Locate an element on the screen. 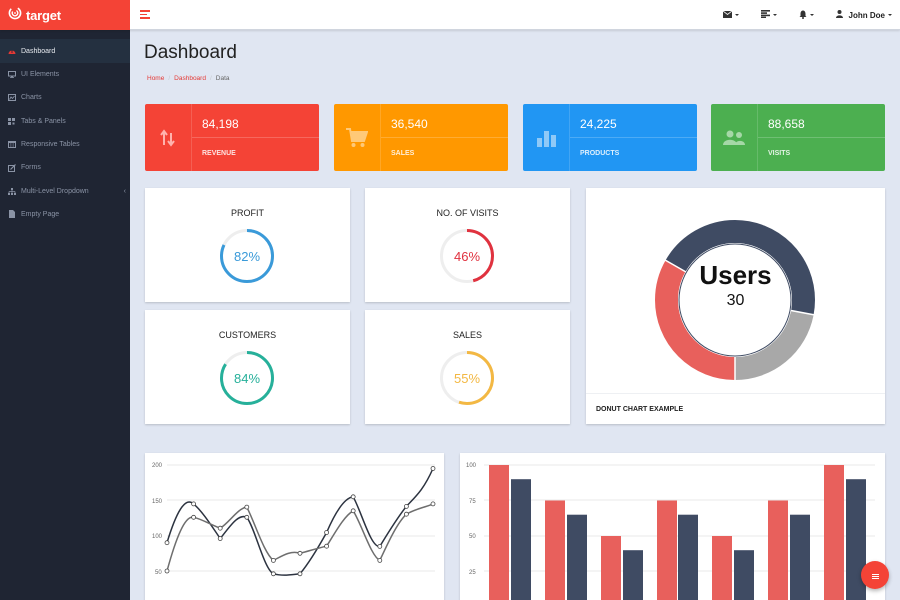 The width and height of the screenshot is (900, 600). stat-card-visits: 88,658 VISITS is located at coordinates (798, 137).